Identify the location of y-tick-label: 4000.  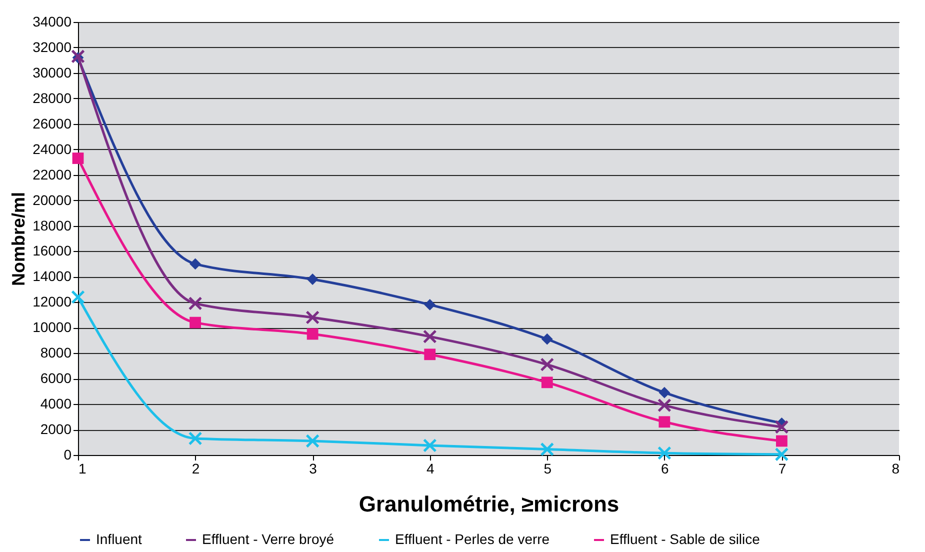
(56, 404).